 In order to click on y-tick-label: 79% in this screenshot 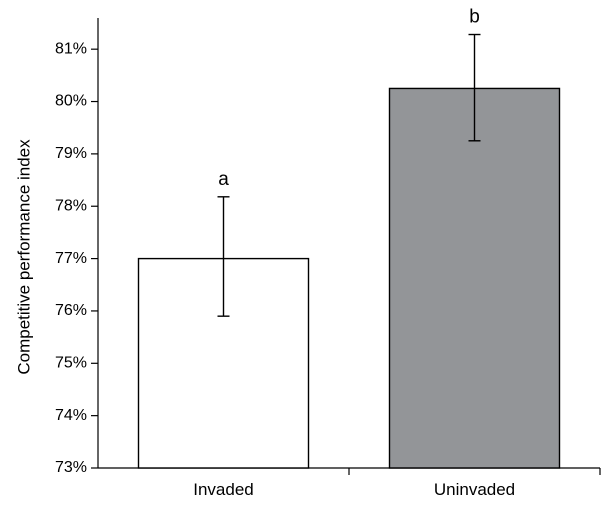, I will do `click(71, 153)`.